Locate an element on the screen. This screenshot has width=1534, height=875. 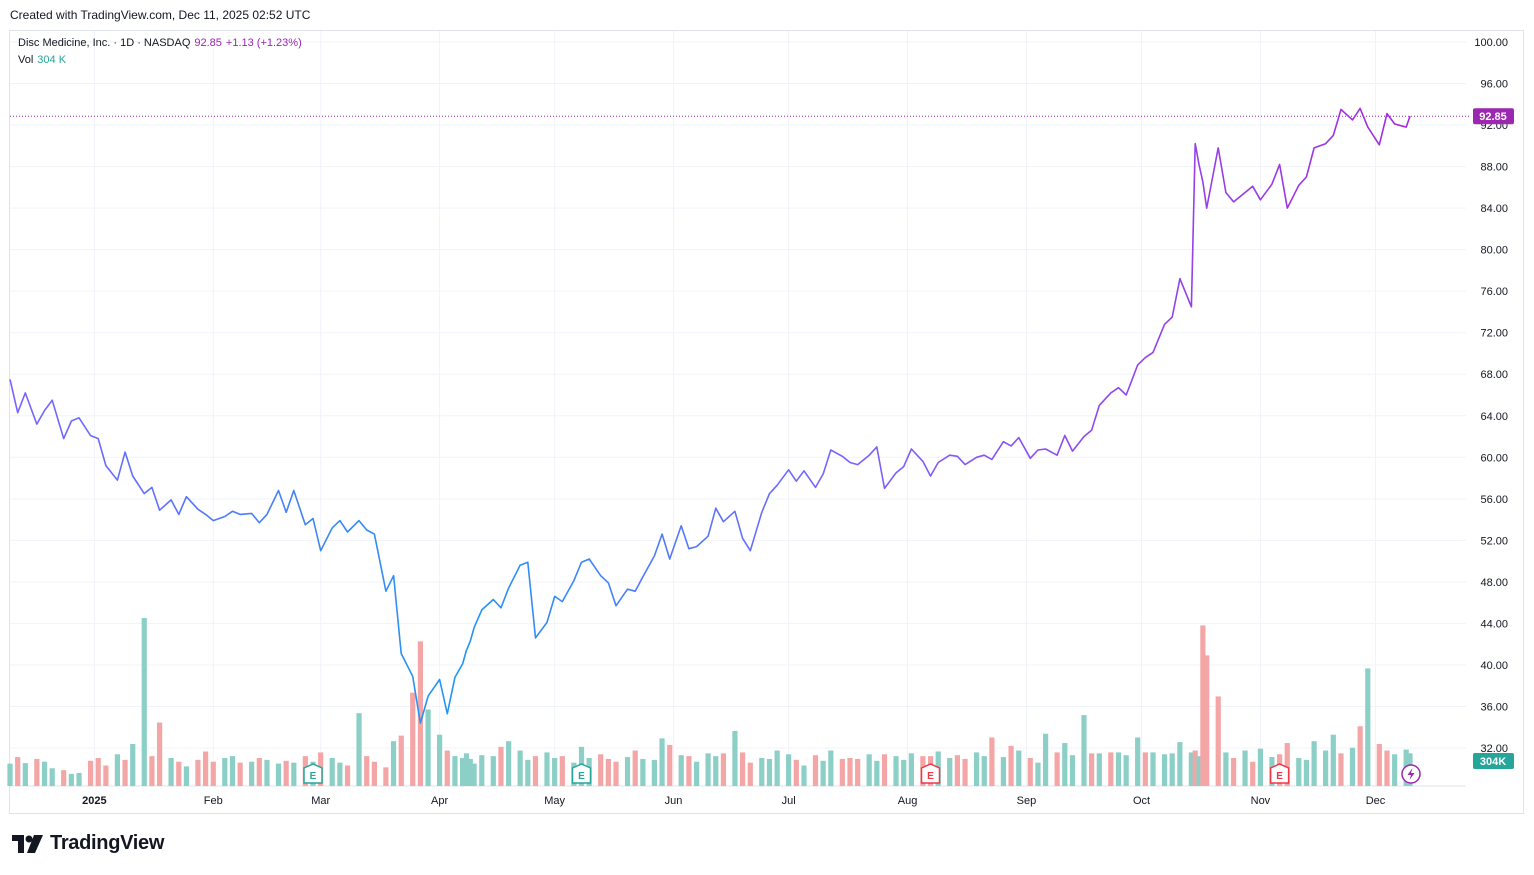
y-tick-label: 84.00 is located at coordinates (1494, 209).